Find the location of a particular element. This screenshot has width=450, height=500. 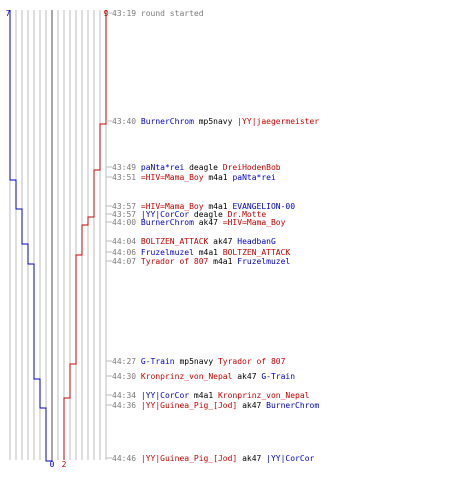

victim-name: EVANGELION-00 is located at coordinates (262, 206).